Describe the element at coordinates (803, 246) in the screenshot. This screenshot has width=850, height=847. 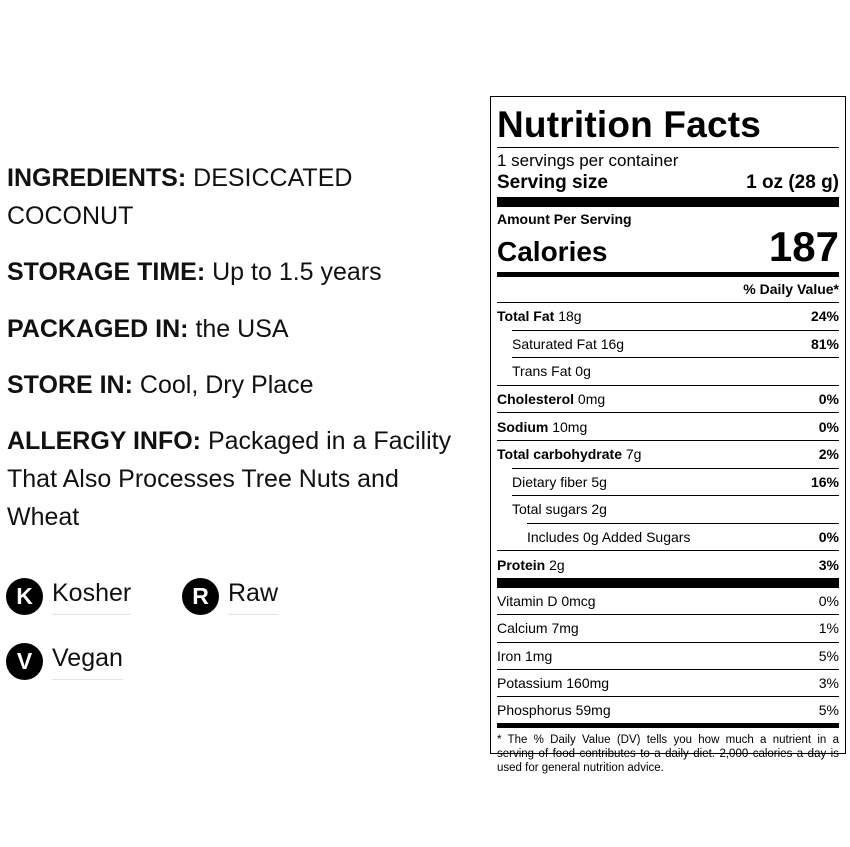
I see `calories-value: 187` at that location.